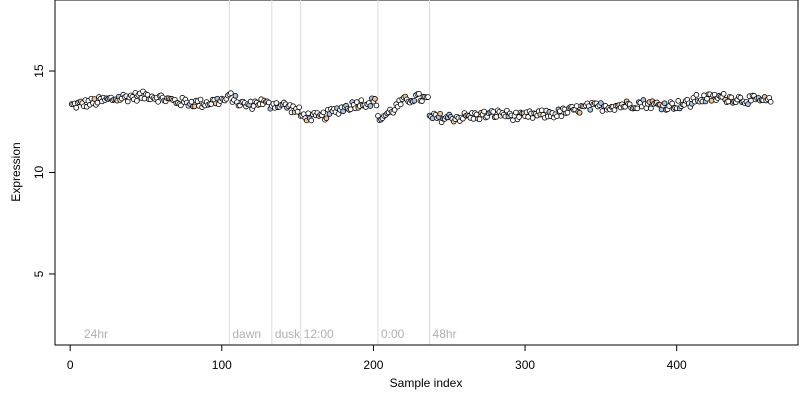  Describe the element at coordinates (39, 173) in the screenshot. I see `y-tick-label: 10` at that location.